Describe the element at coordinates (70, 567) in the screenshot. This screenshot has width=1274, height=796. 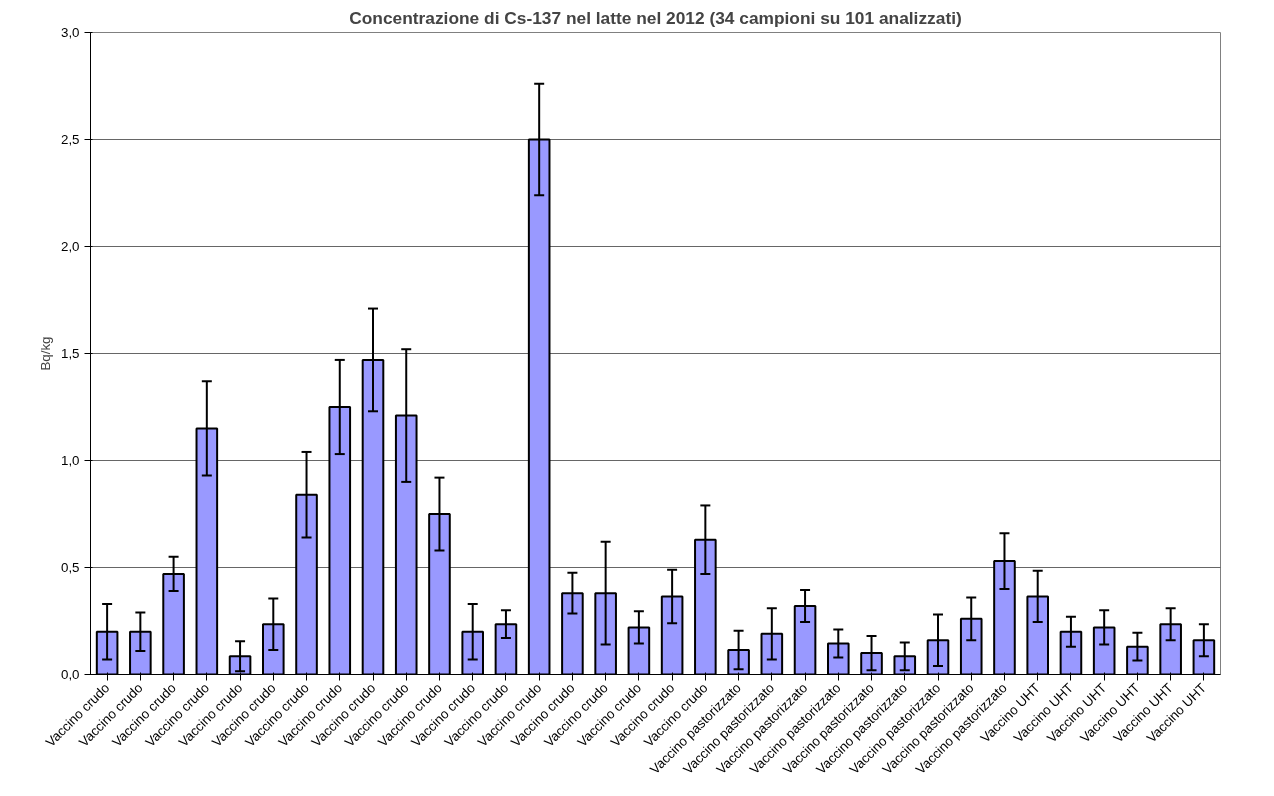
I see `y-tick-label: 0,5` at that location.